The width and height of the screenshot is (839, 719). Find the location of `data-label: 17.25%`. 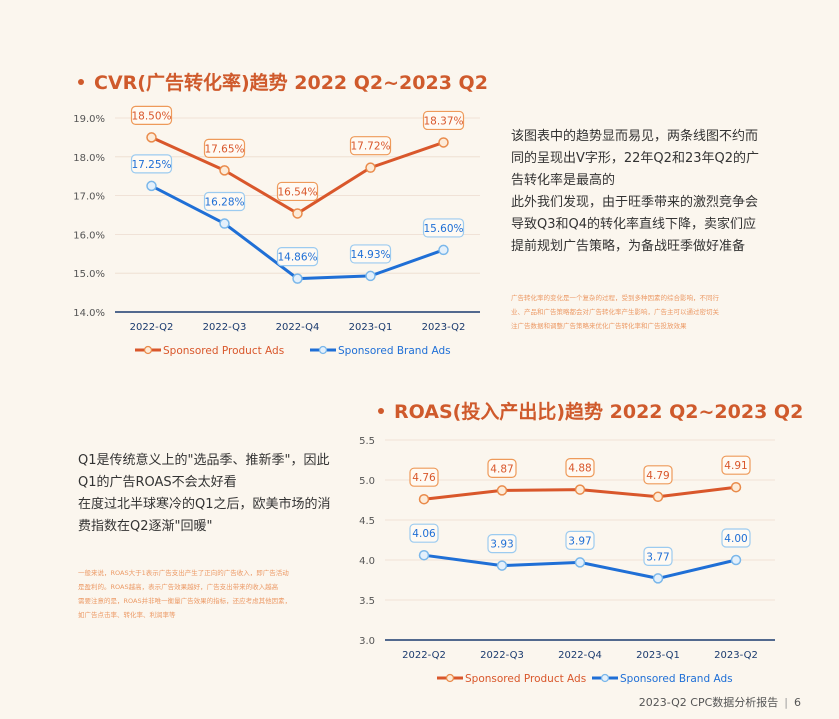

data-label: 17.25% is located at coordinates (151, 165).